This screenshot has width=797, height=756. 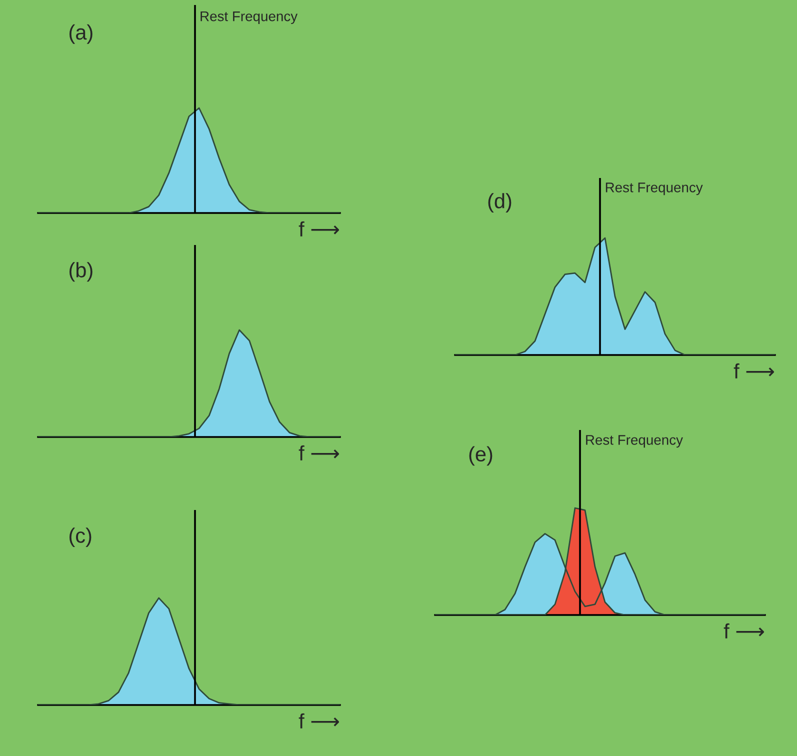 I want to click on chart-title: (b), so click(x=80, y=272).